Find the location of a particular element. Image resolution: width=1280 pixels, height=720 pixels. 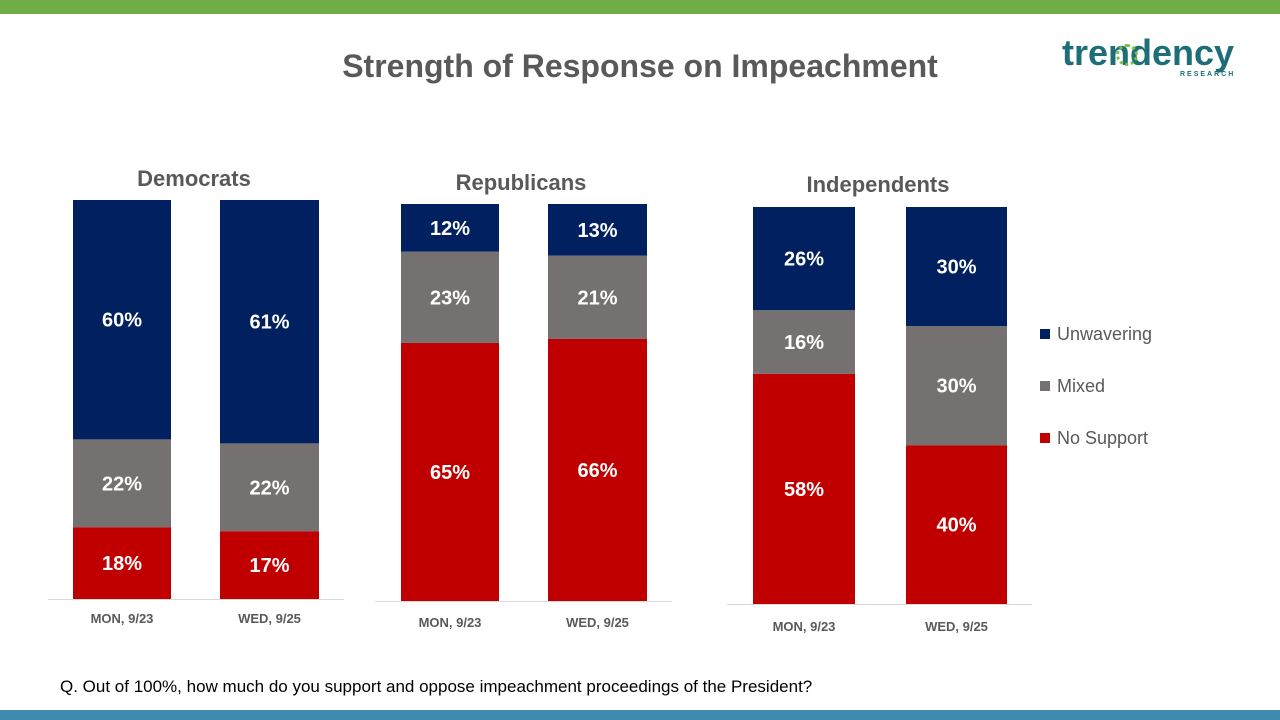

data-label-mixed: 21% is located at coordinates (597, 298).